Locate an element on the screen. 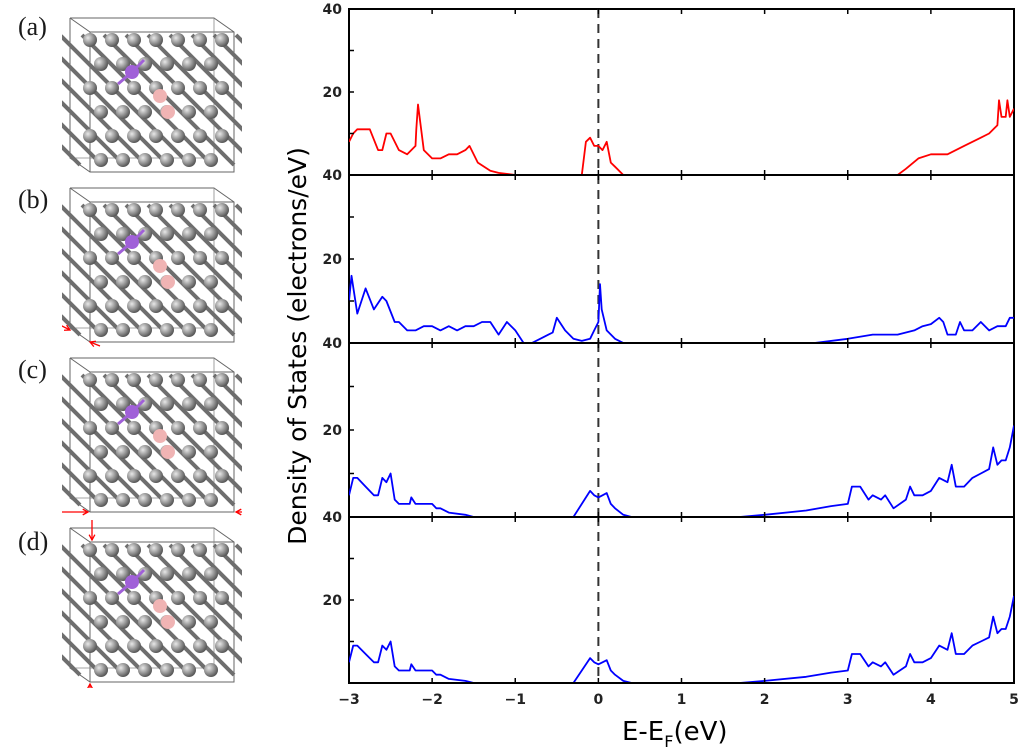 This screenshot has width=1024, height=751. dos-series-b is located at coordinates (681, 308).